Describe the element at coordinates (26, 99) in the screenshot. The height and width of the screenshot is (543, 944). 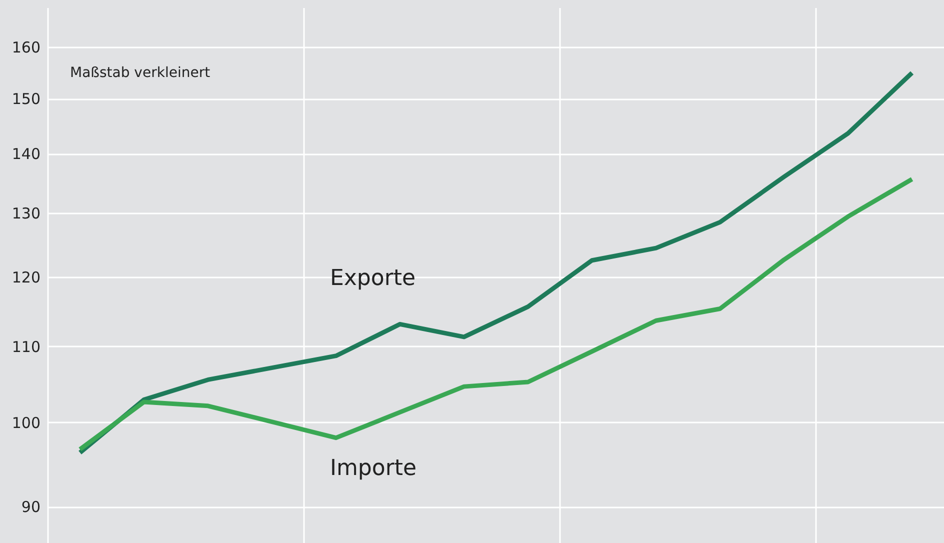
I see `y-tick-label: 150` at that location.